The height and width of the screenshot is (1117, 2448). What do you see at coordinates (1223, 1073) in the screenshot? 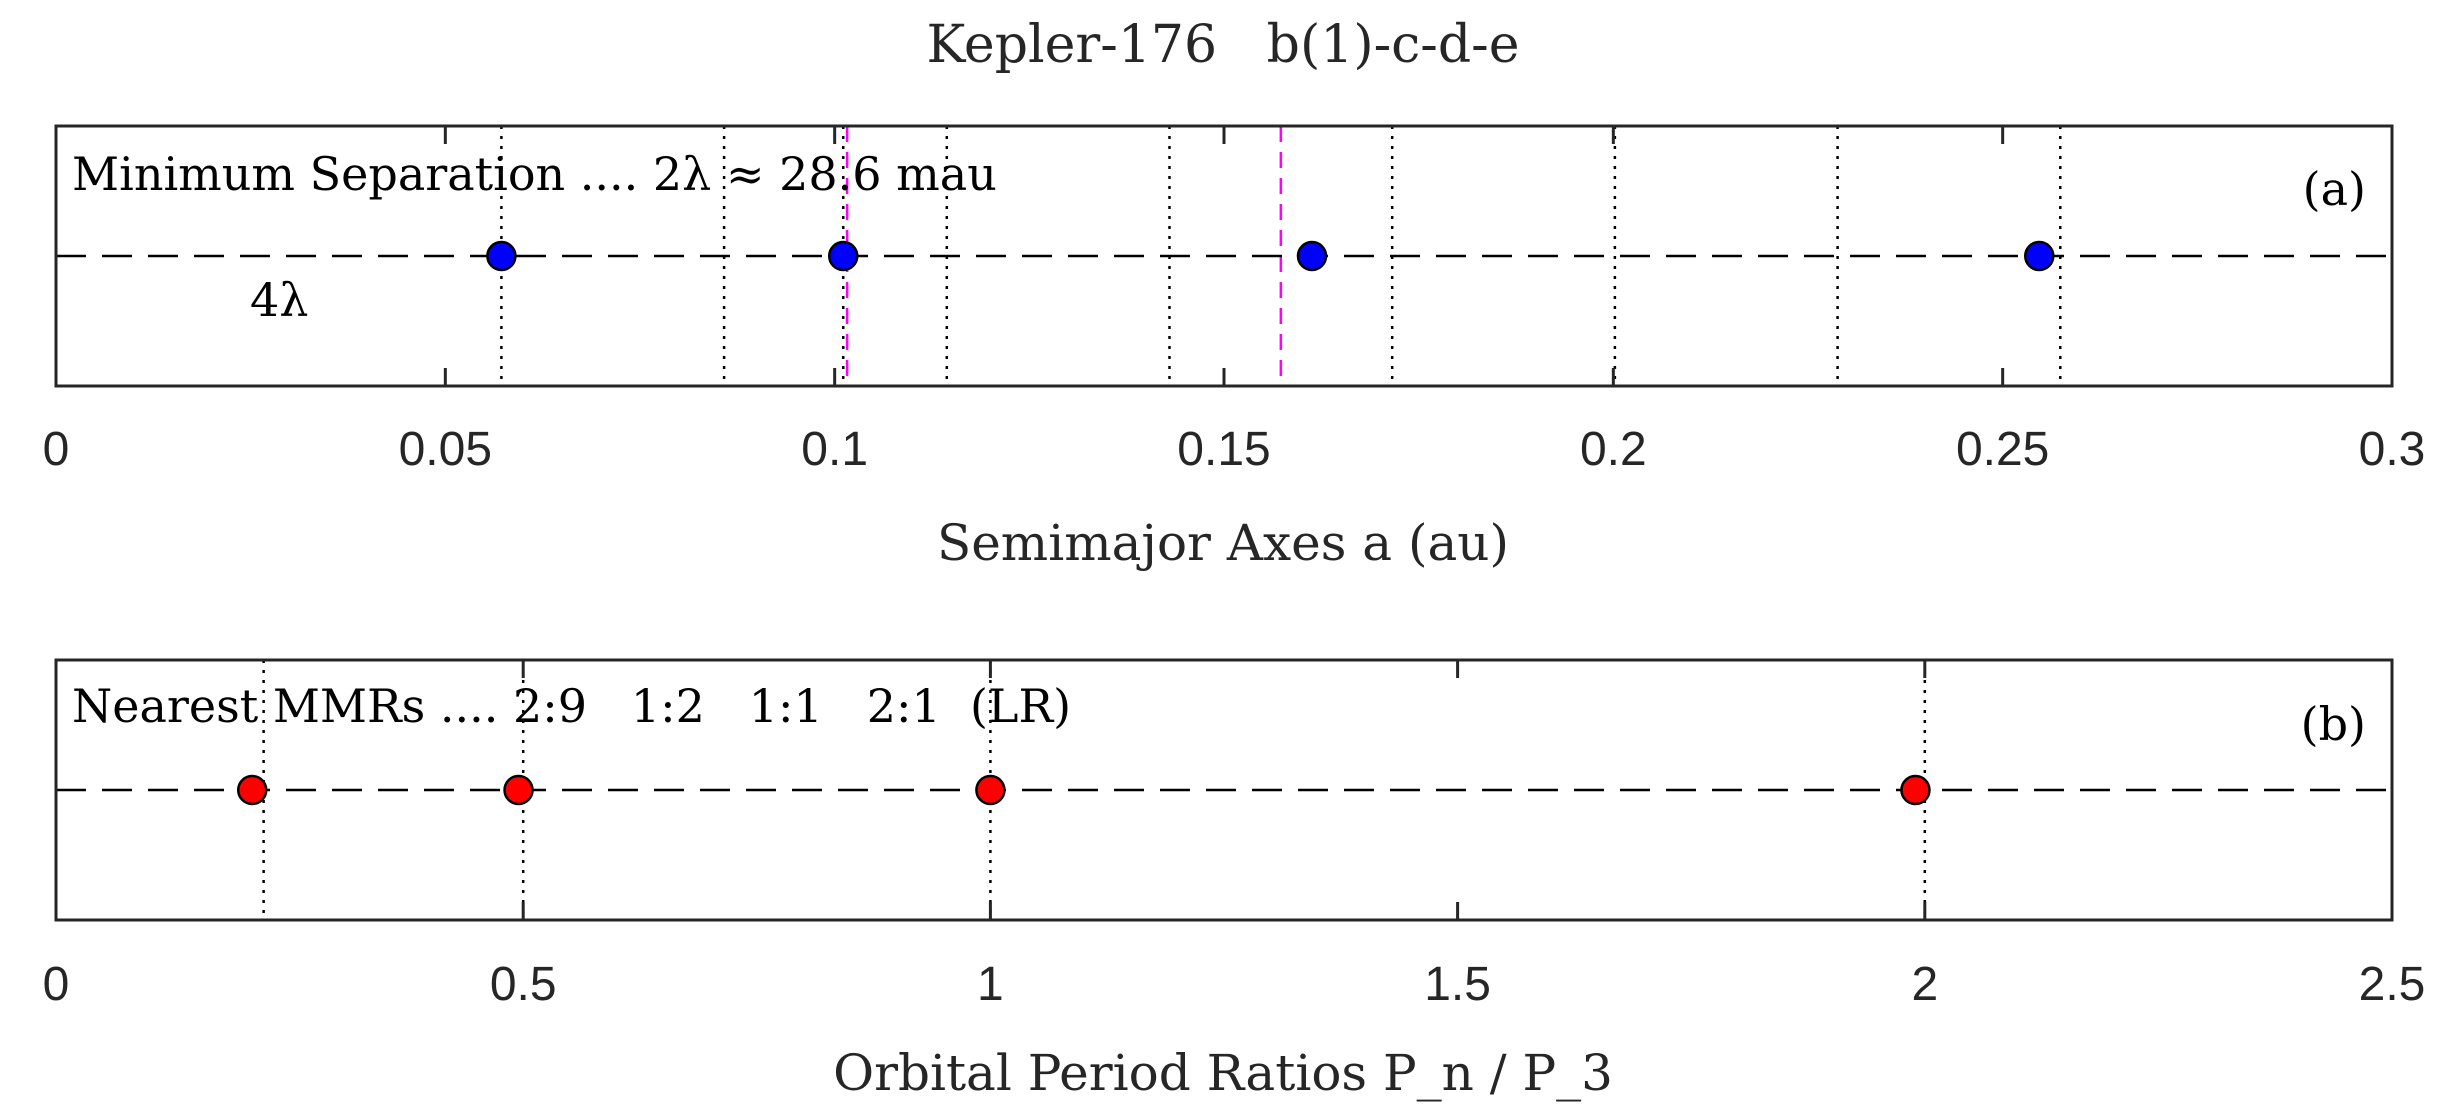
I see `panel-b-x-axis-label: Orbital Period Ratios P_n / P_3` at bounding box center [1223, 1073].